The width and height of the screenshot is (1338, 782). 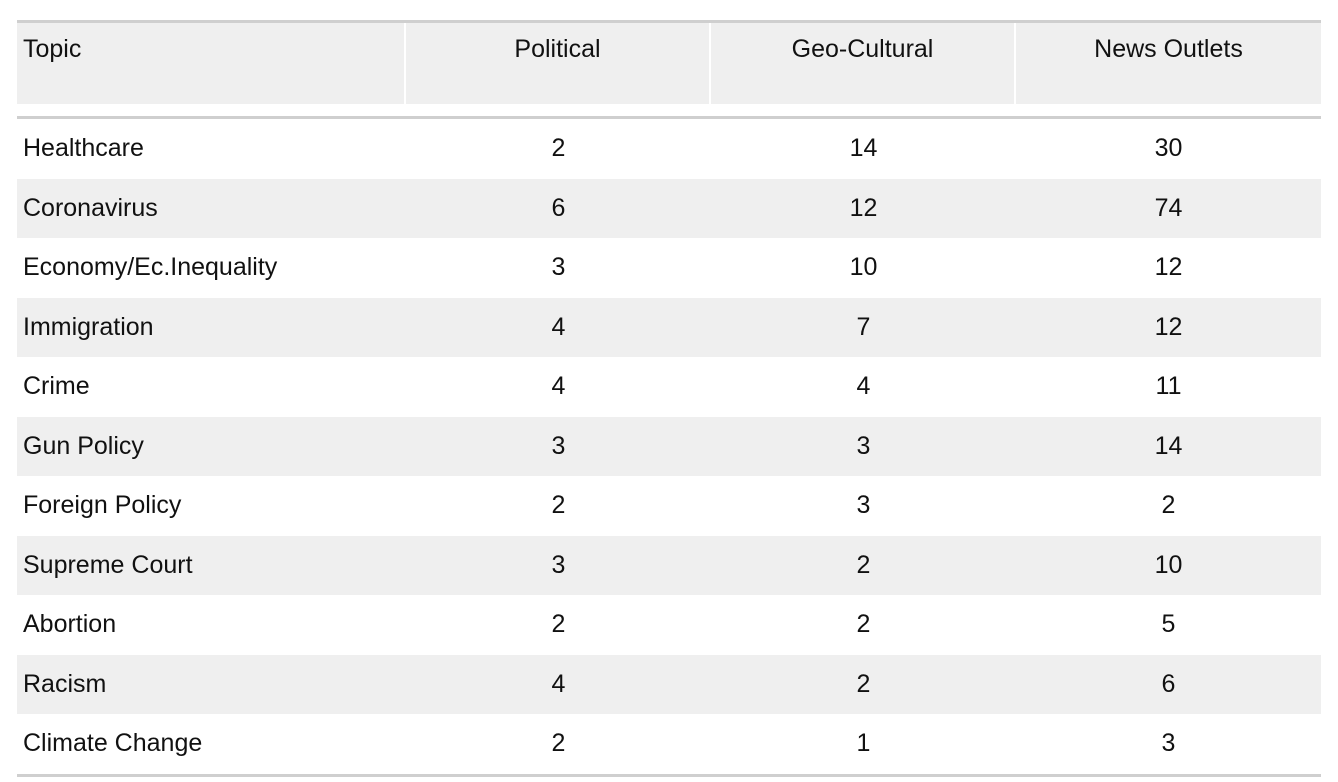 What do you see at coordinates (1168, 683) in the screenshot?
I see `news-outlets-cell: 6` at bounding box center [1168, 683].